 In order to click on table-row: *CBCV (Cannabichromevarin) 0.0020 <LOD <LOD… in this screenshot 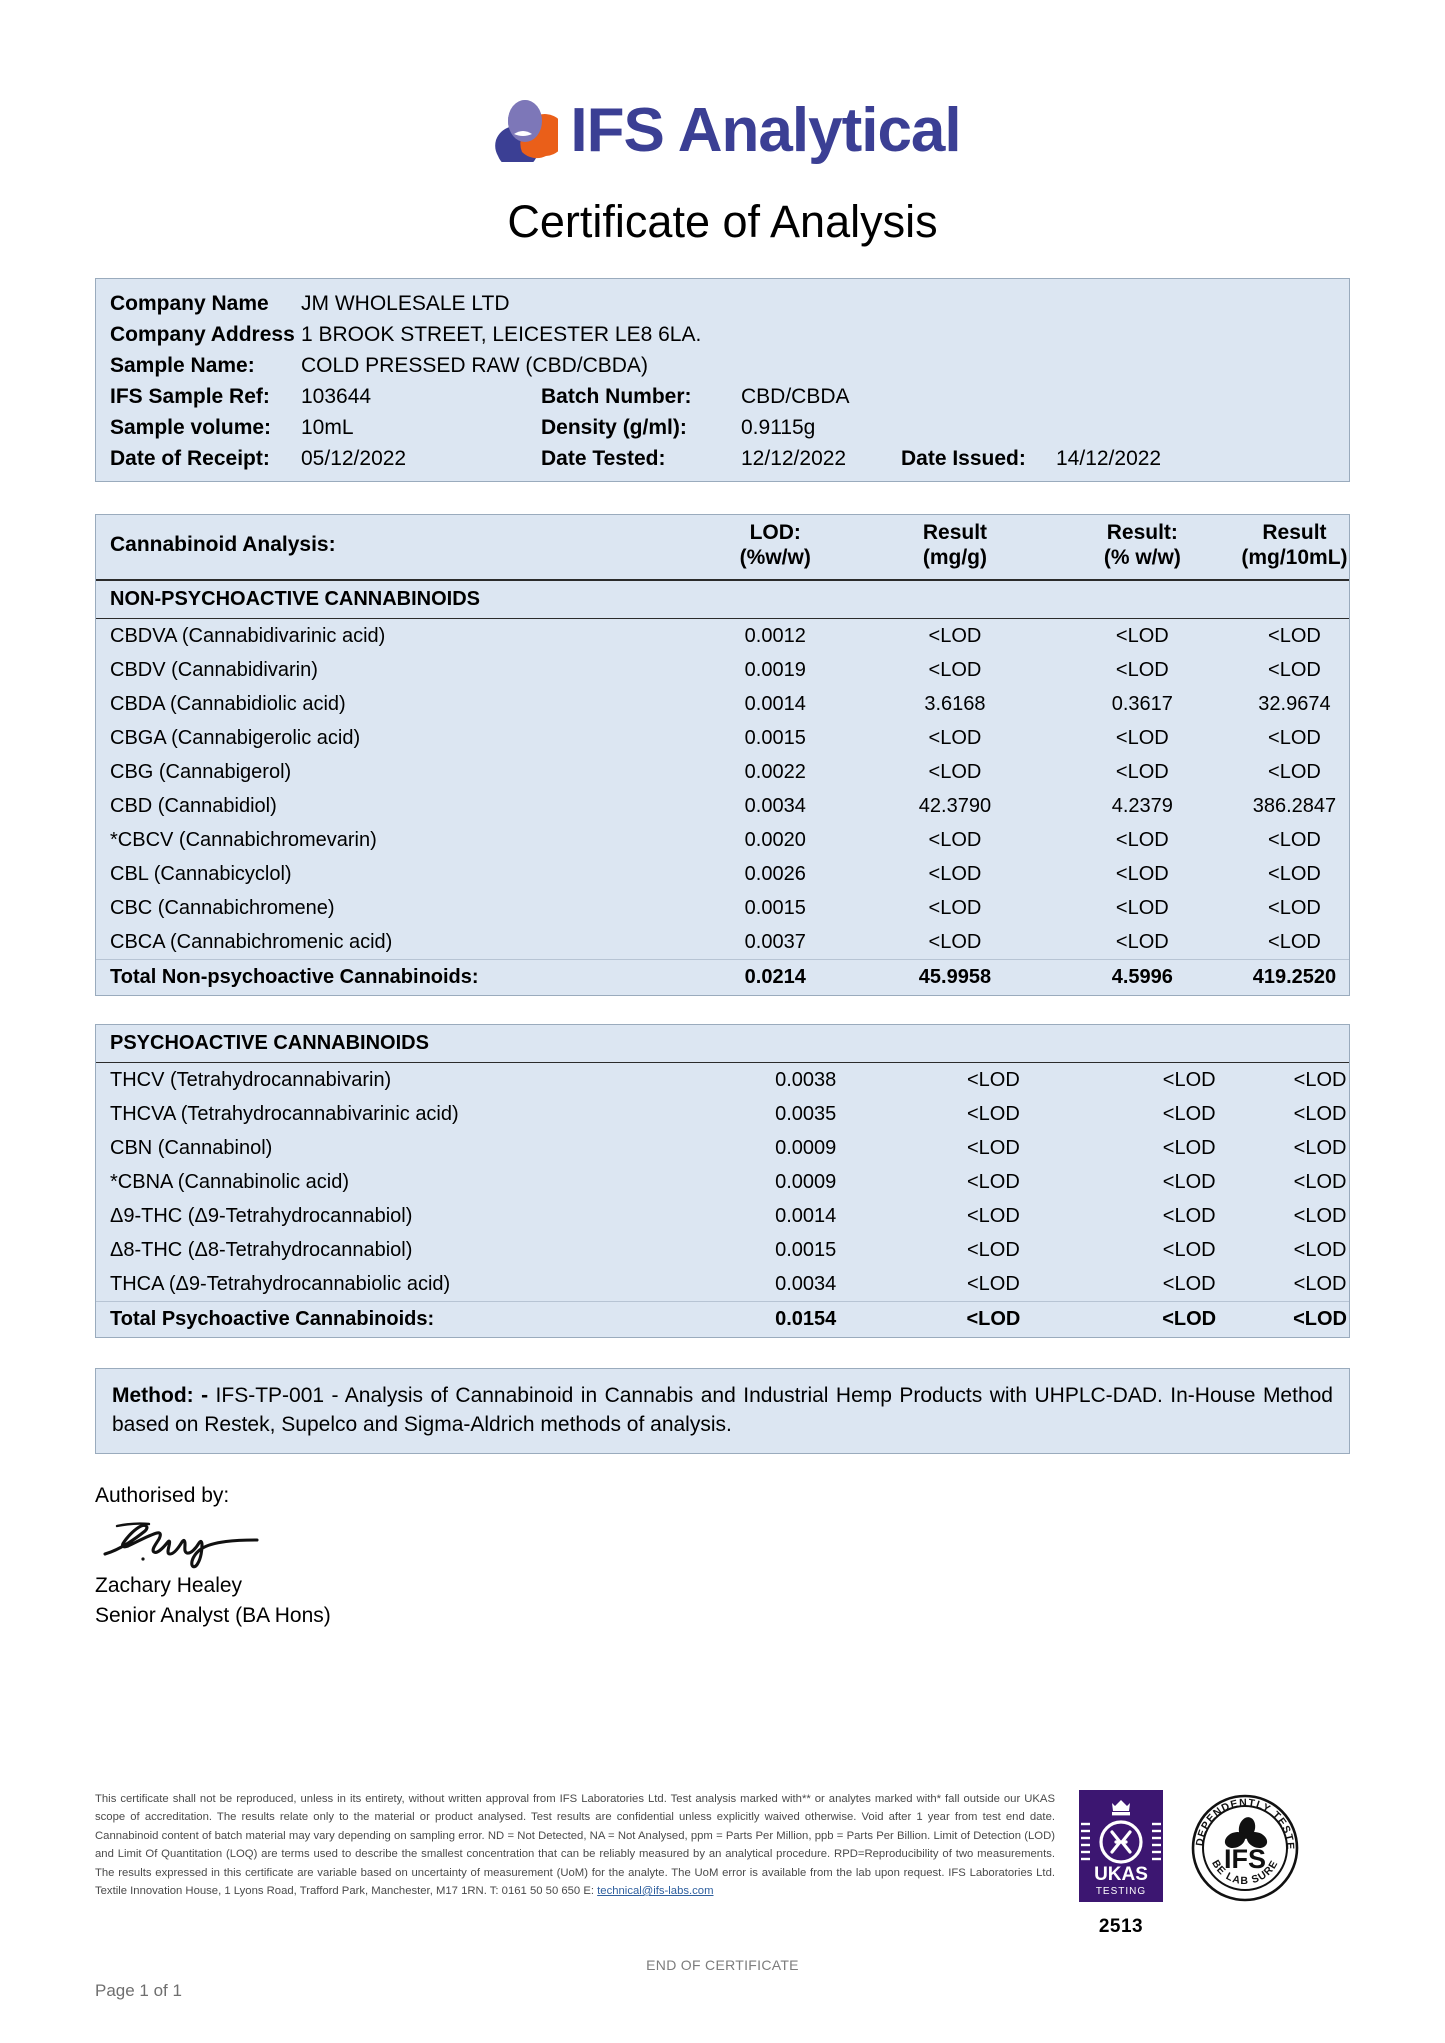, I will do `click(722, 840)`.